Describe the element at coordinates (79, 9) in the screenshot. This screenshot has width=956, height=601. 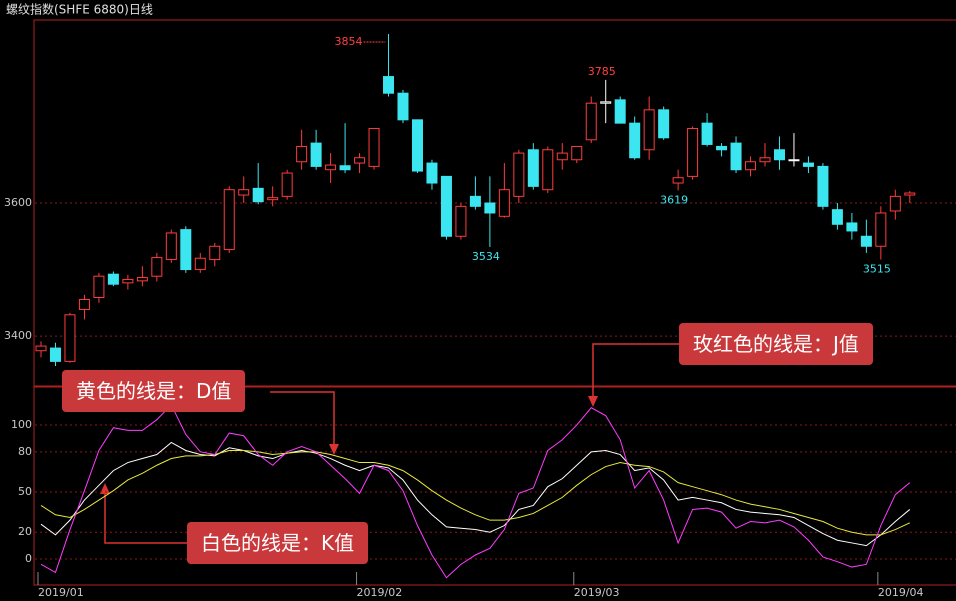
I see `chart-title: 螺纹指数(SHFE 6880)日线` at that location.